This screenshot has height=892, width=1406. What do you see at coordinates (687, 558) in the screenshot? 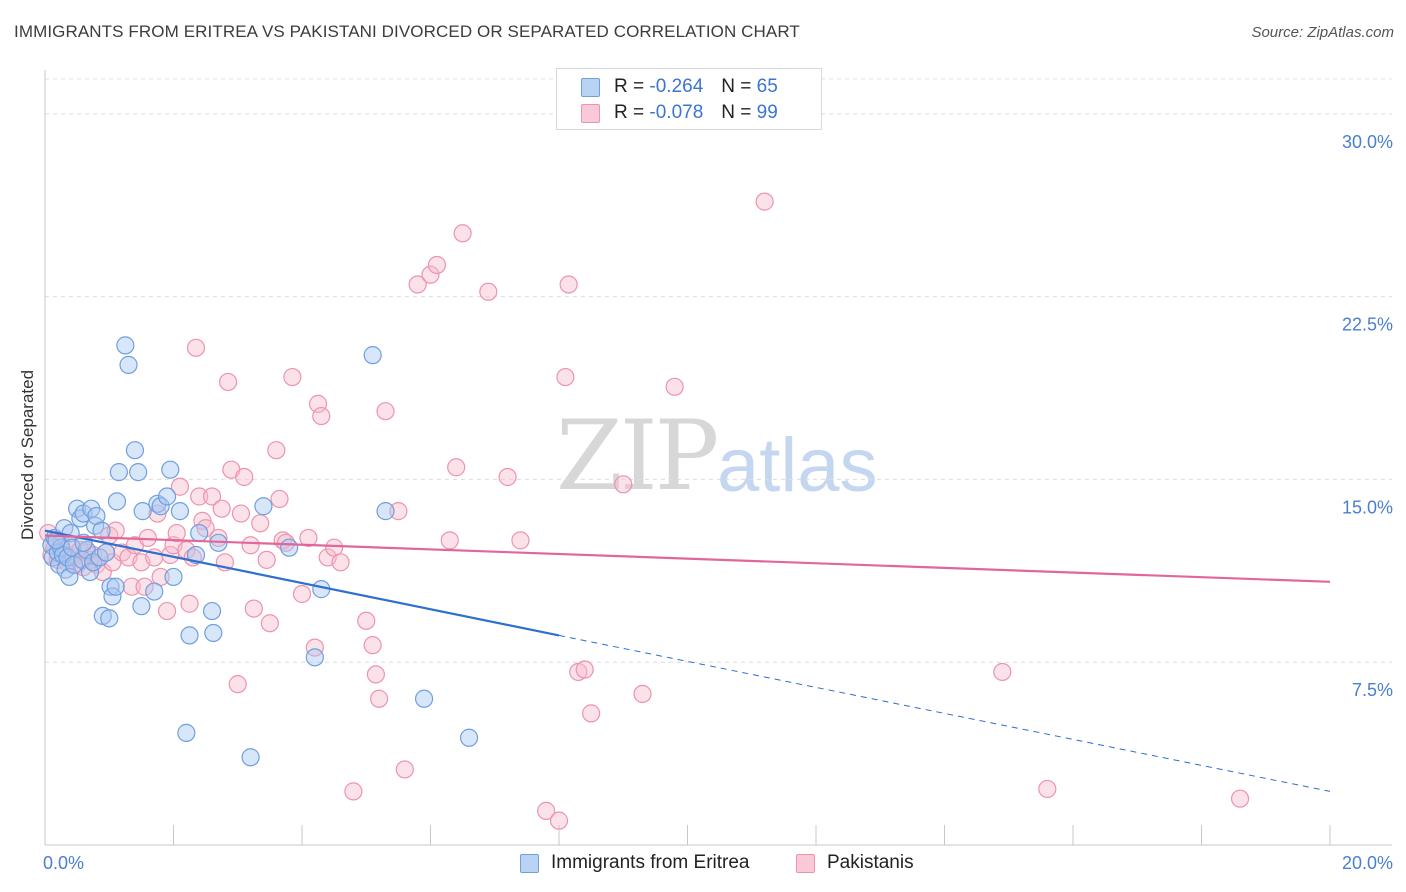
I see `pakistani-trend-line` at bounding box center [687, 558].